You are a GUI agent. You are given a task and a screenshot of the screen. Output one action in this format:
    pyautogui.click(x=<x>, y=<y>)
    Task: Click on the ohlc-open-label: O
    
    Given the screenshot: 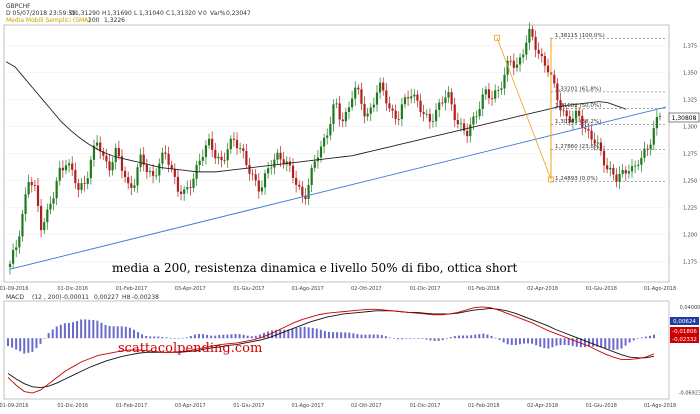 What is the action you would take?
    pyautogui.click(x=72, y=13)
    